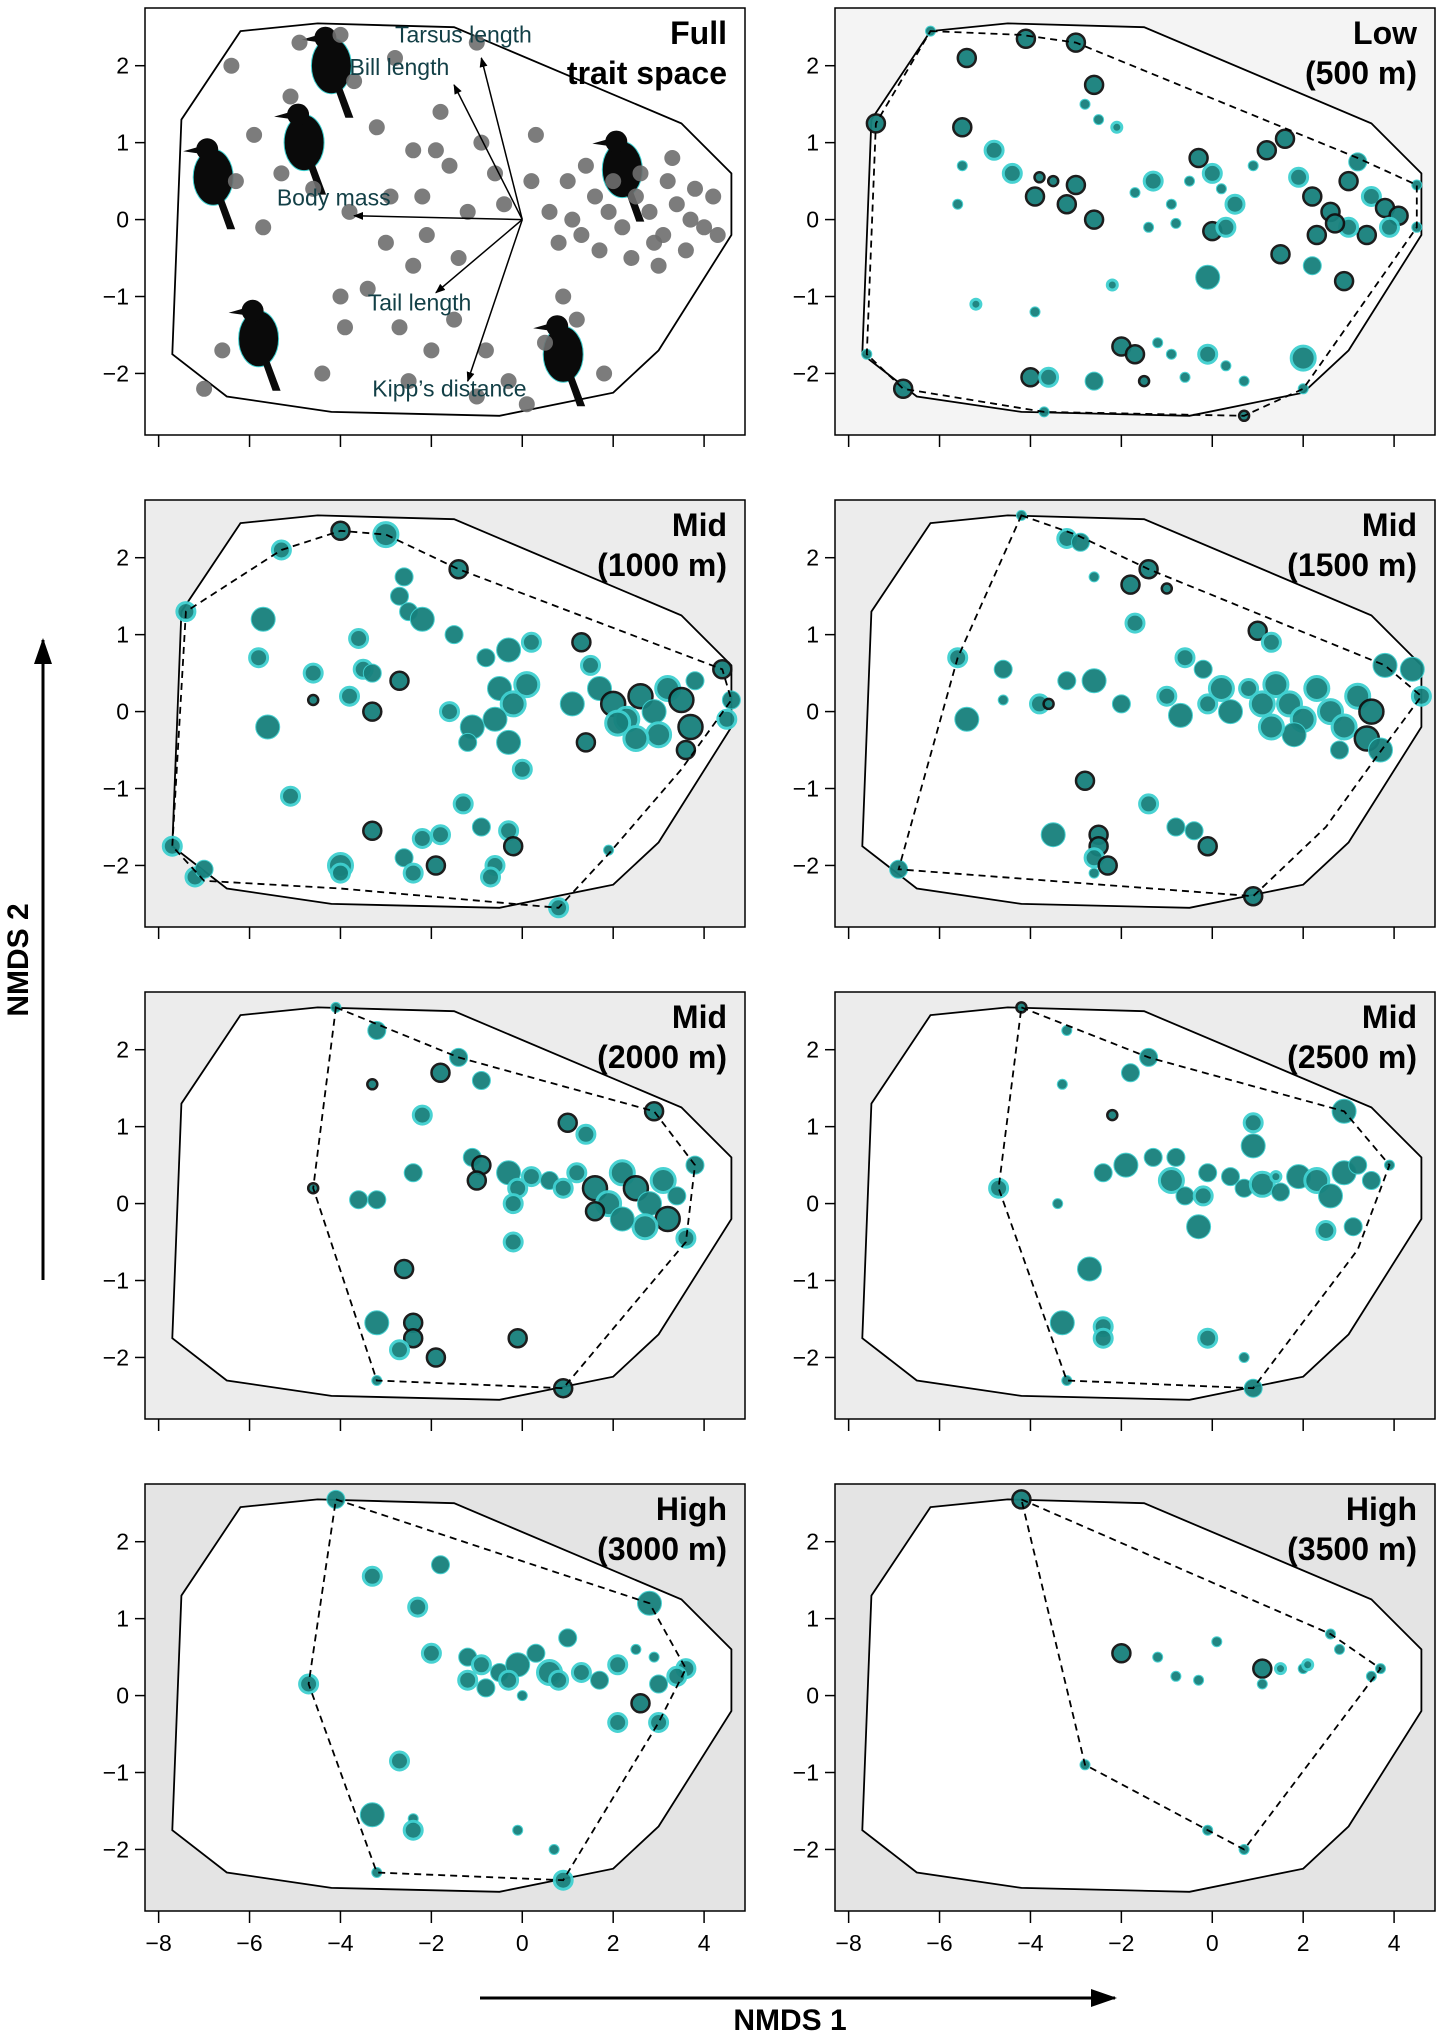 The height and width of the screenshot is (2035, 1456). Describe the element at coordinates (662, 565) in the screenshot. I see `panel-title-line: (1000 m)` at that location.